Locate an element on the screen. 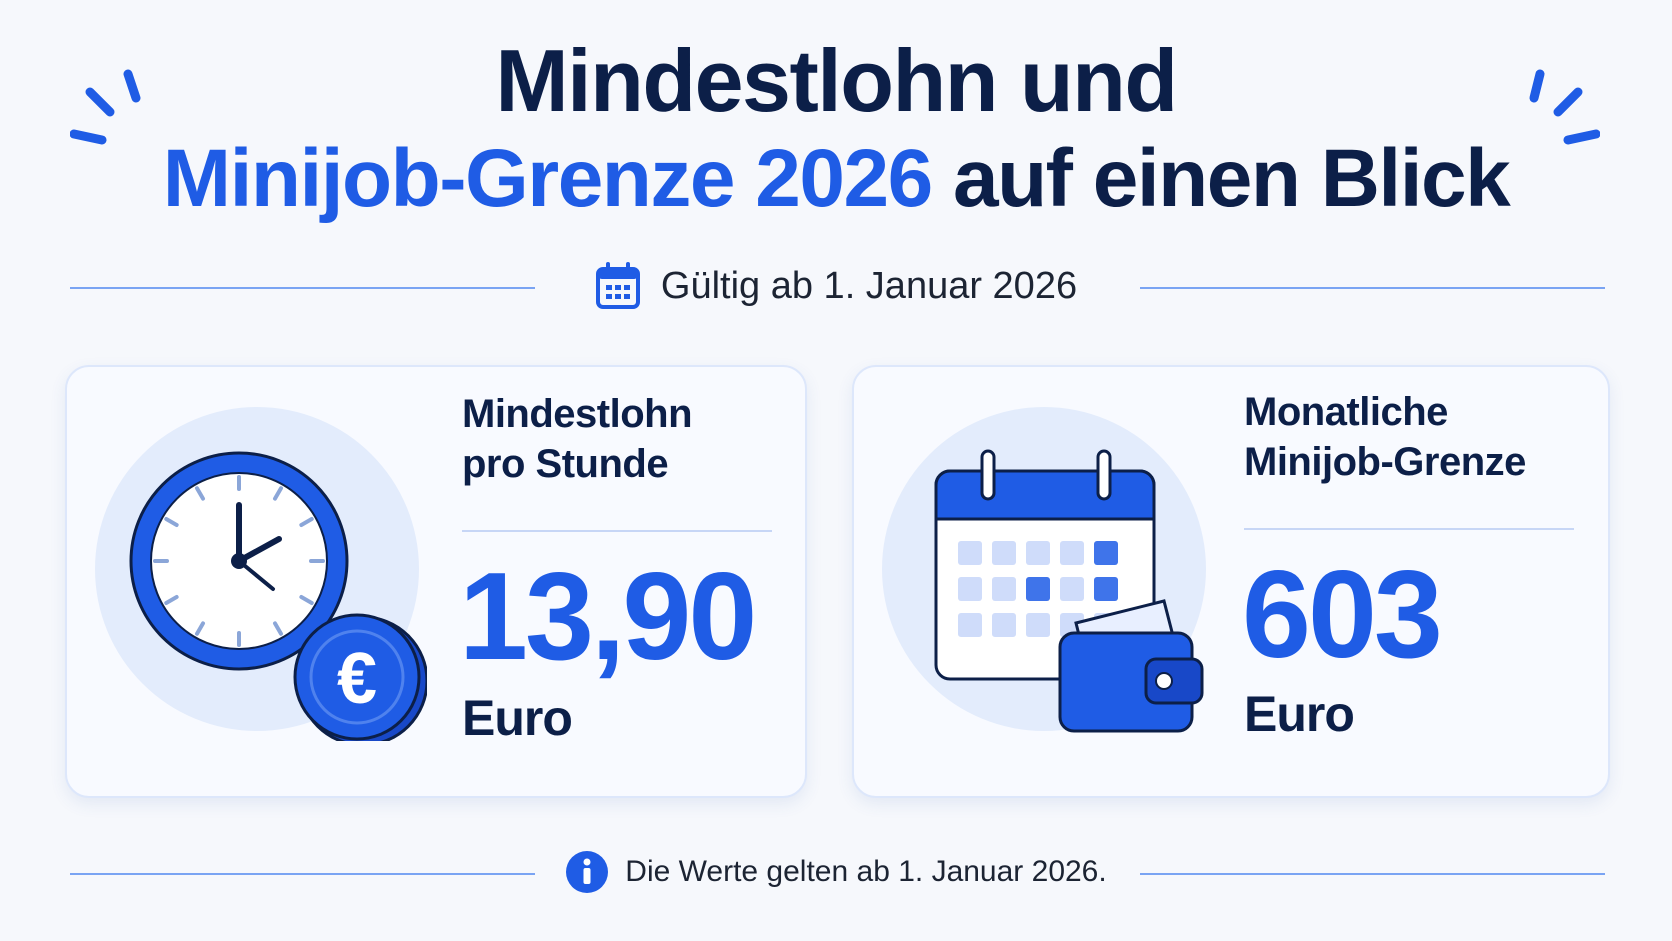 The width and height of the screenshot is (1672, 941). min-wage-divider is located at coordinates (617, 531).